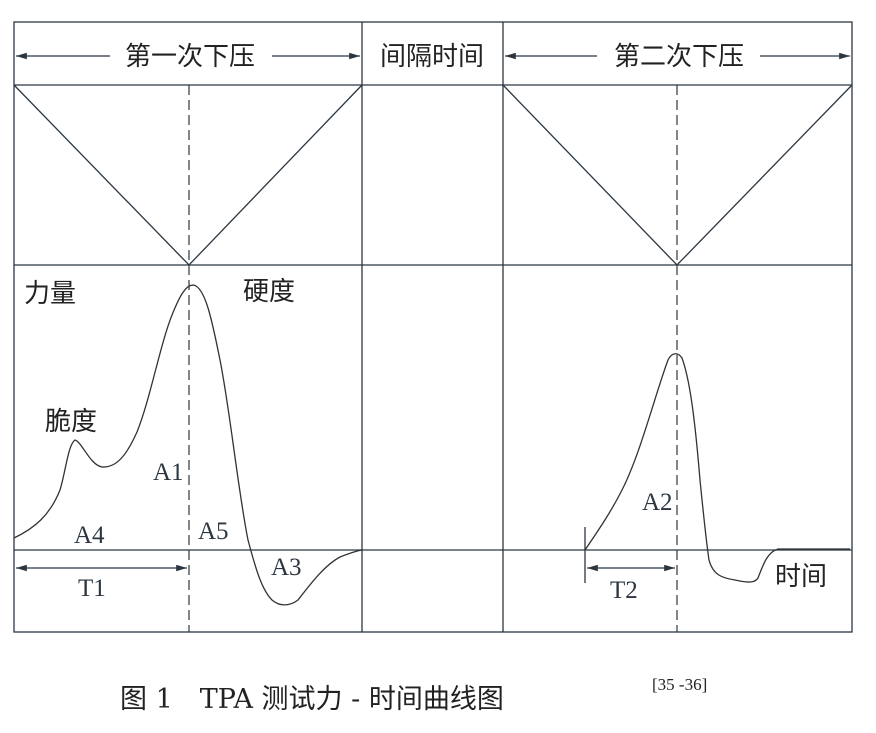 The height and width of the screenshot is (733, 876). I want to click on first-compression-label: 第一次下压, so click(190, 57).